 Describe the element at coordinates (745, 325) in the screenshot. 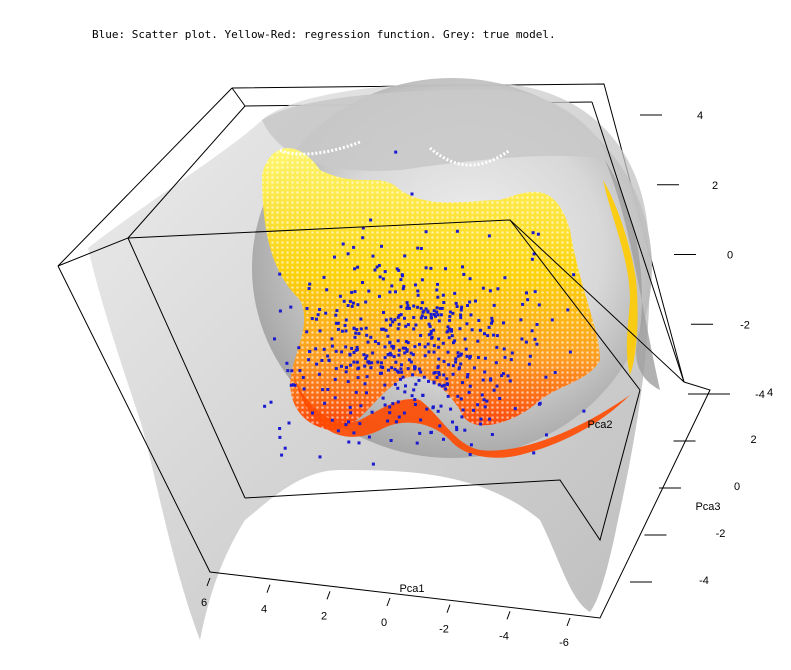

I see `y-tick-label: -2` at that location.